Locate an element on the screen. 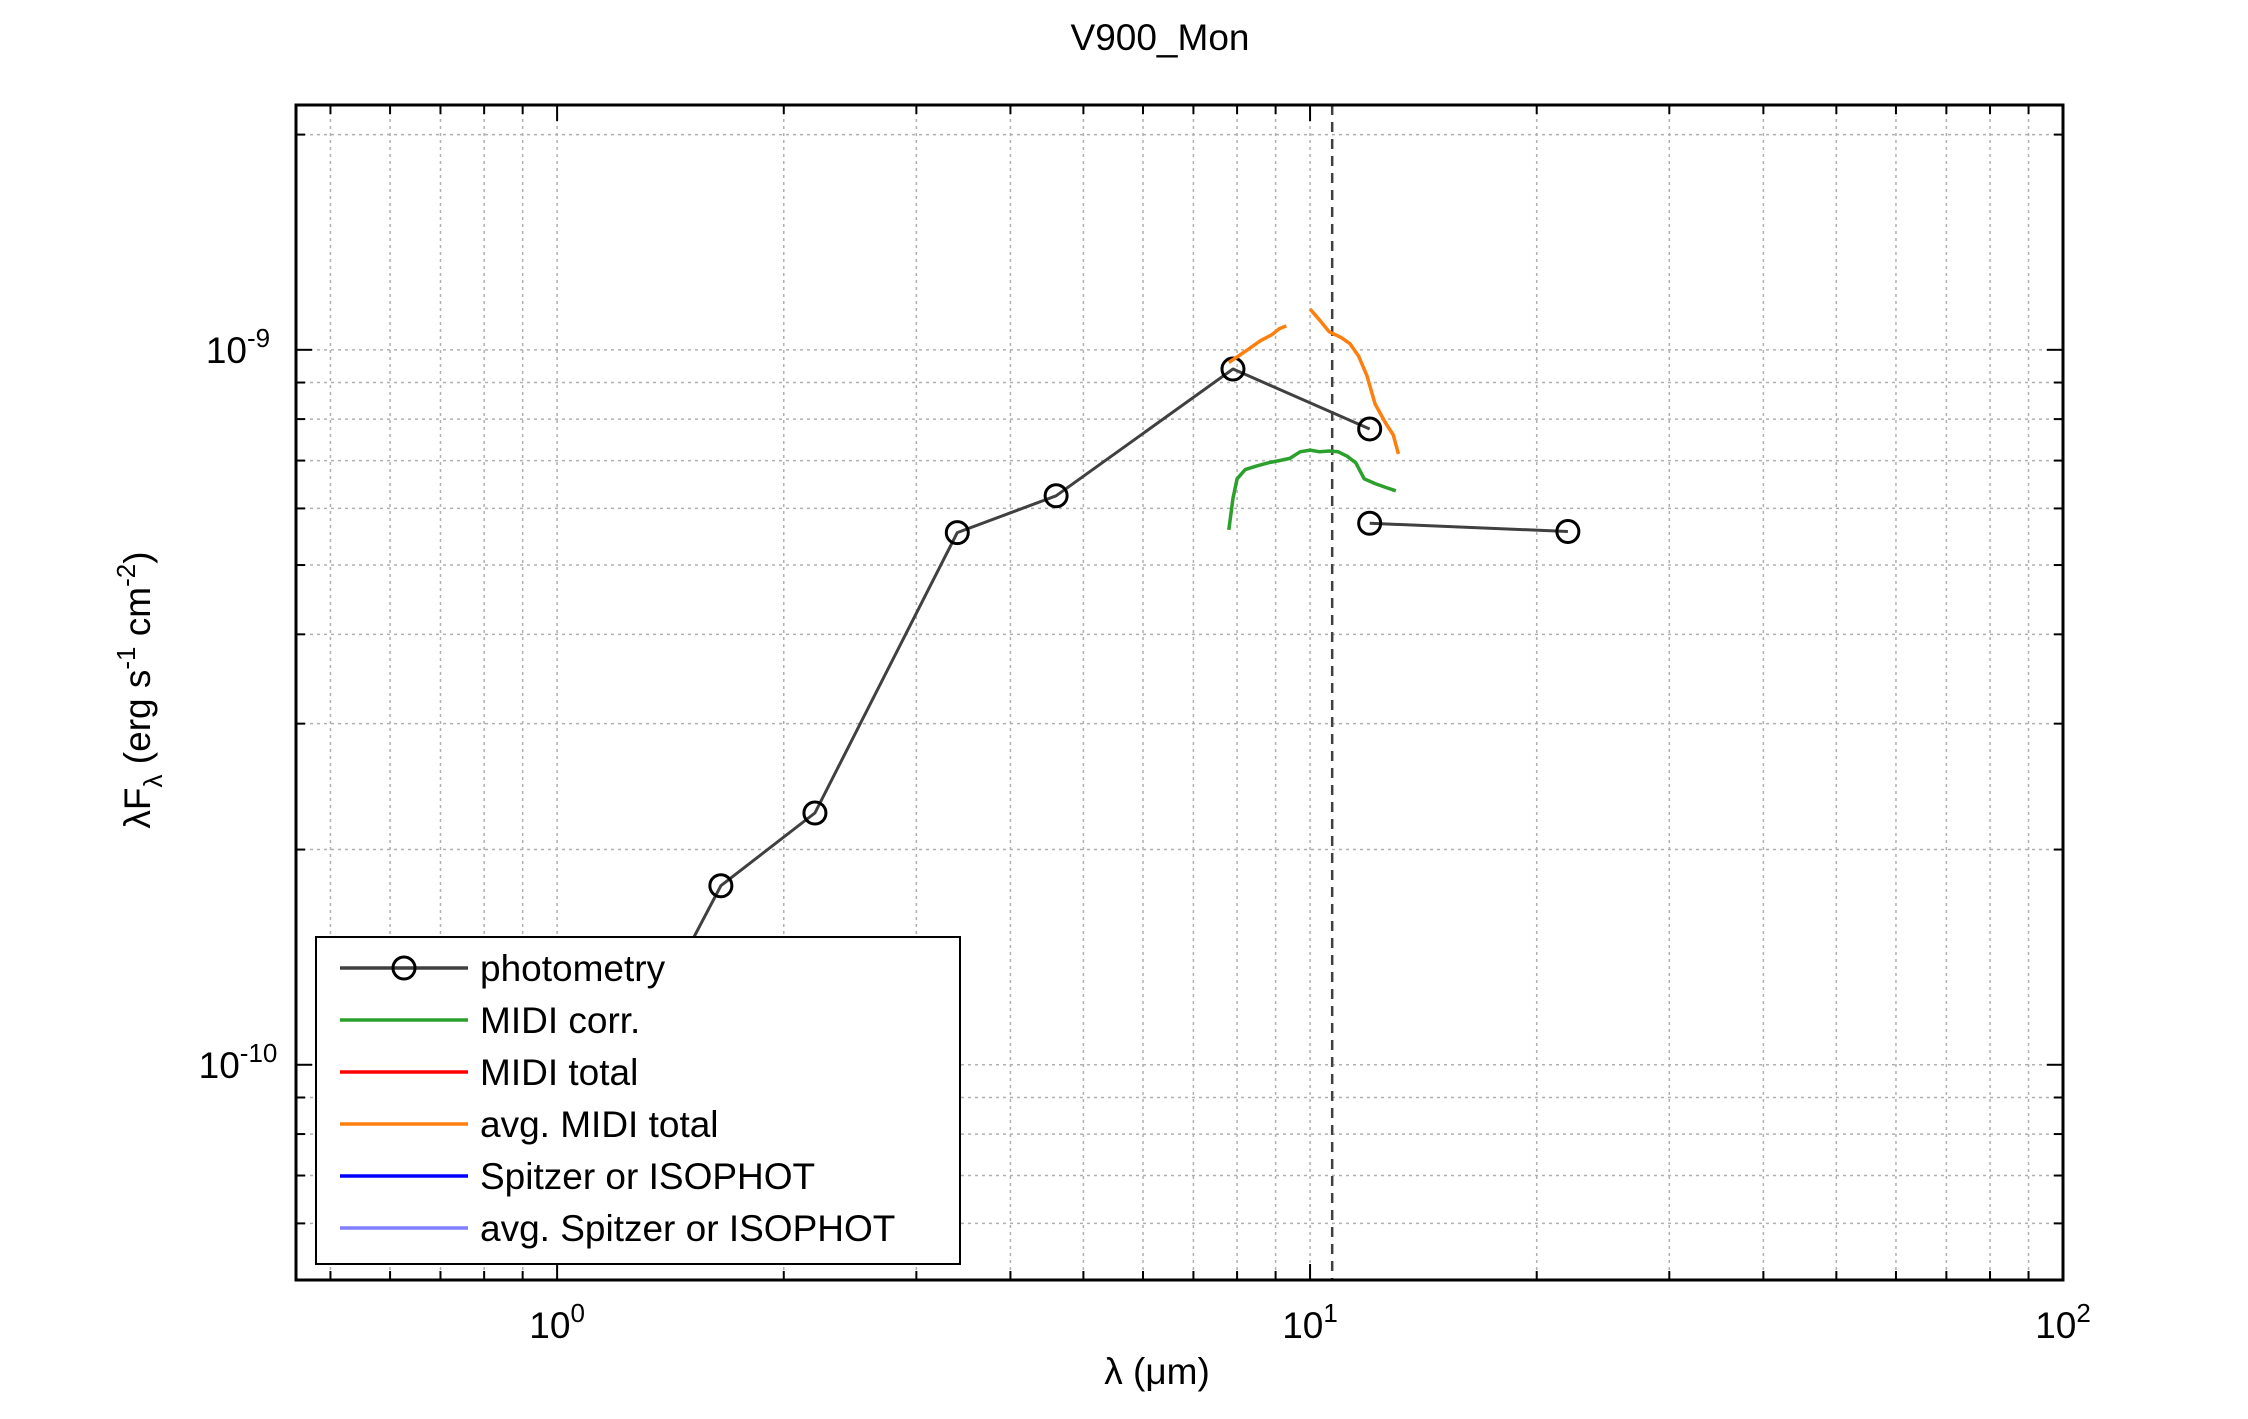 Image resolution: width=2248 pixels, height=1419 pixels. series-line-photometry is located at coordinates (1468, 527).